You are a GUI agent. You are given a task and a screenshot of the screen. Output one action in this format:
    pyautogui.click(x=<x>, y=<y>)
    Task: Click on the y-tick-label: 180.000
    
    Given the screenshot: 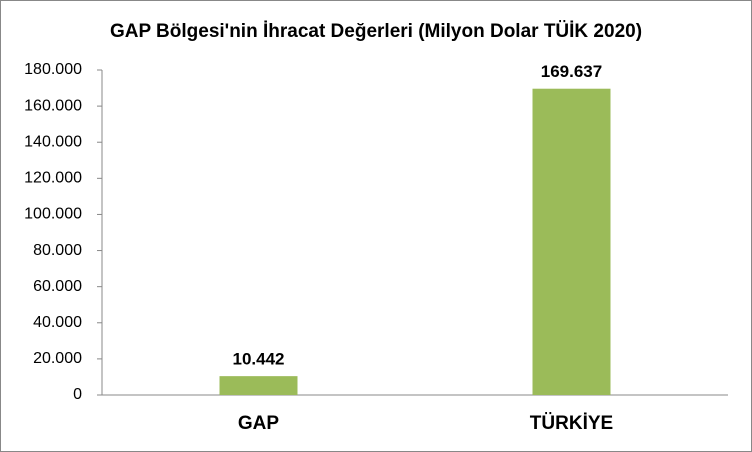 What is the action you would take?
    pyautogui.click(x=53, y=69)
    